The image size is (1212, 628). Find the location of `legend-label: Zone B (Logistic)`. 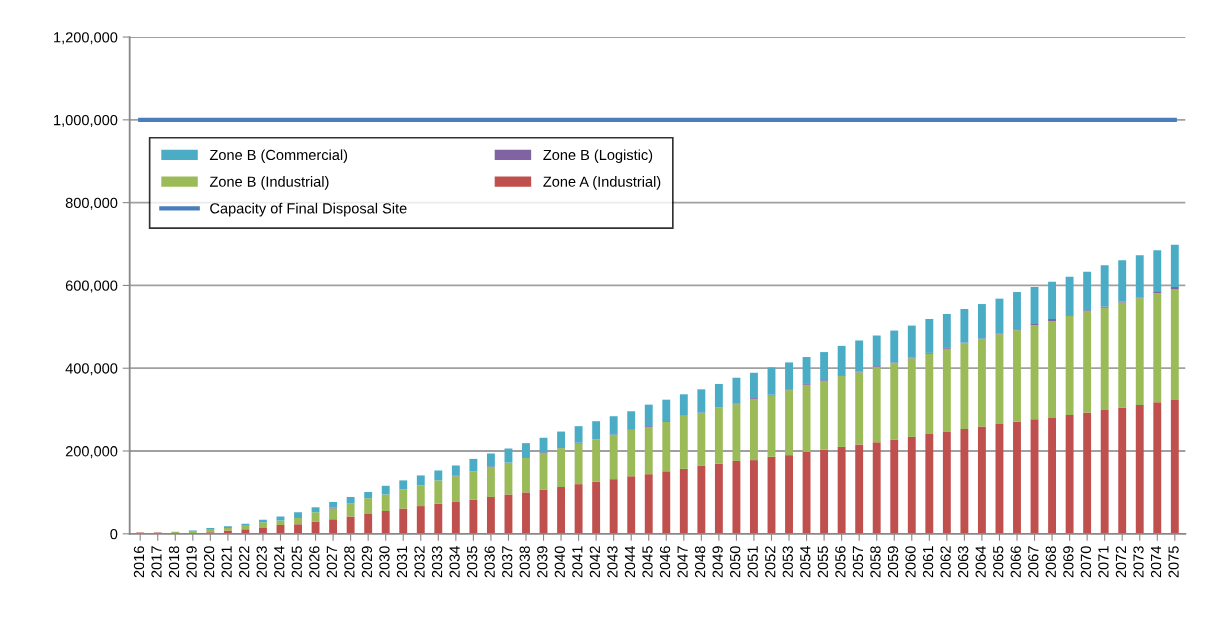

legend-label: Zone B (Logistic) is located at coordinates (598, 156).